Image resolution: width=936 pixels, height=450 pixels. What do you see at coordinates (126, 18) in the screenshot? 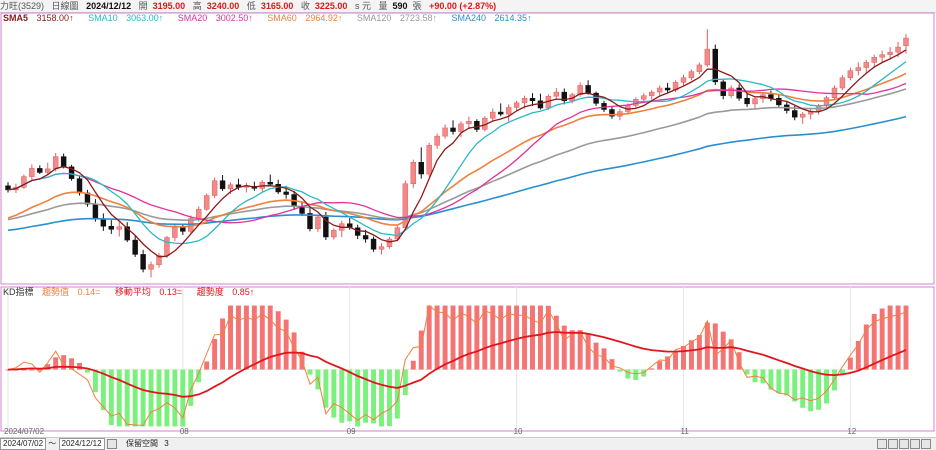
I see `legend-sma10: SMA10 3063.00↑` at bounding box center [126, 18].